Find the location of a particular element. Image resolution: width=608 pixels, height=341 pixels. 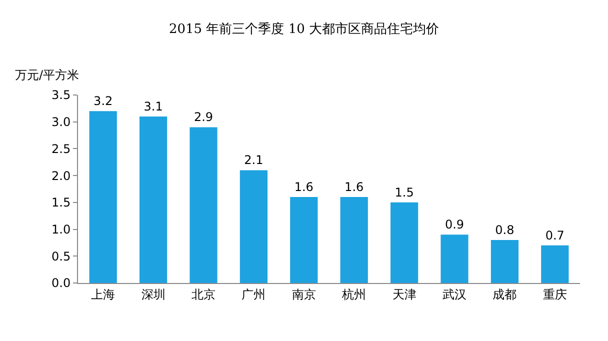

data-label: 2.1 is located at coordinates (254, 160).